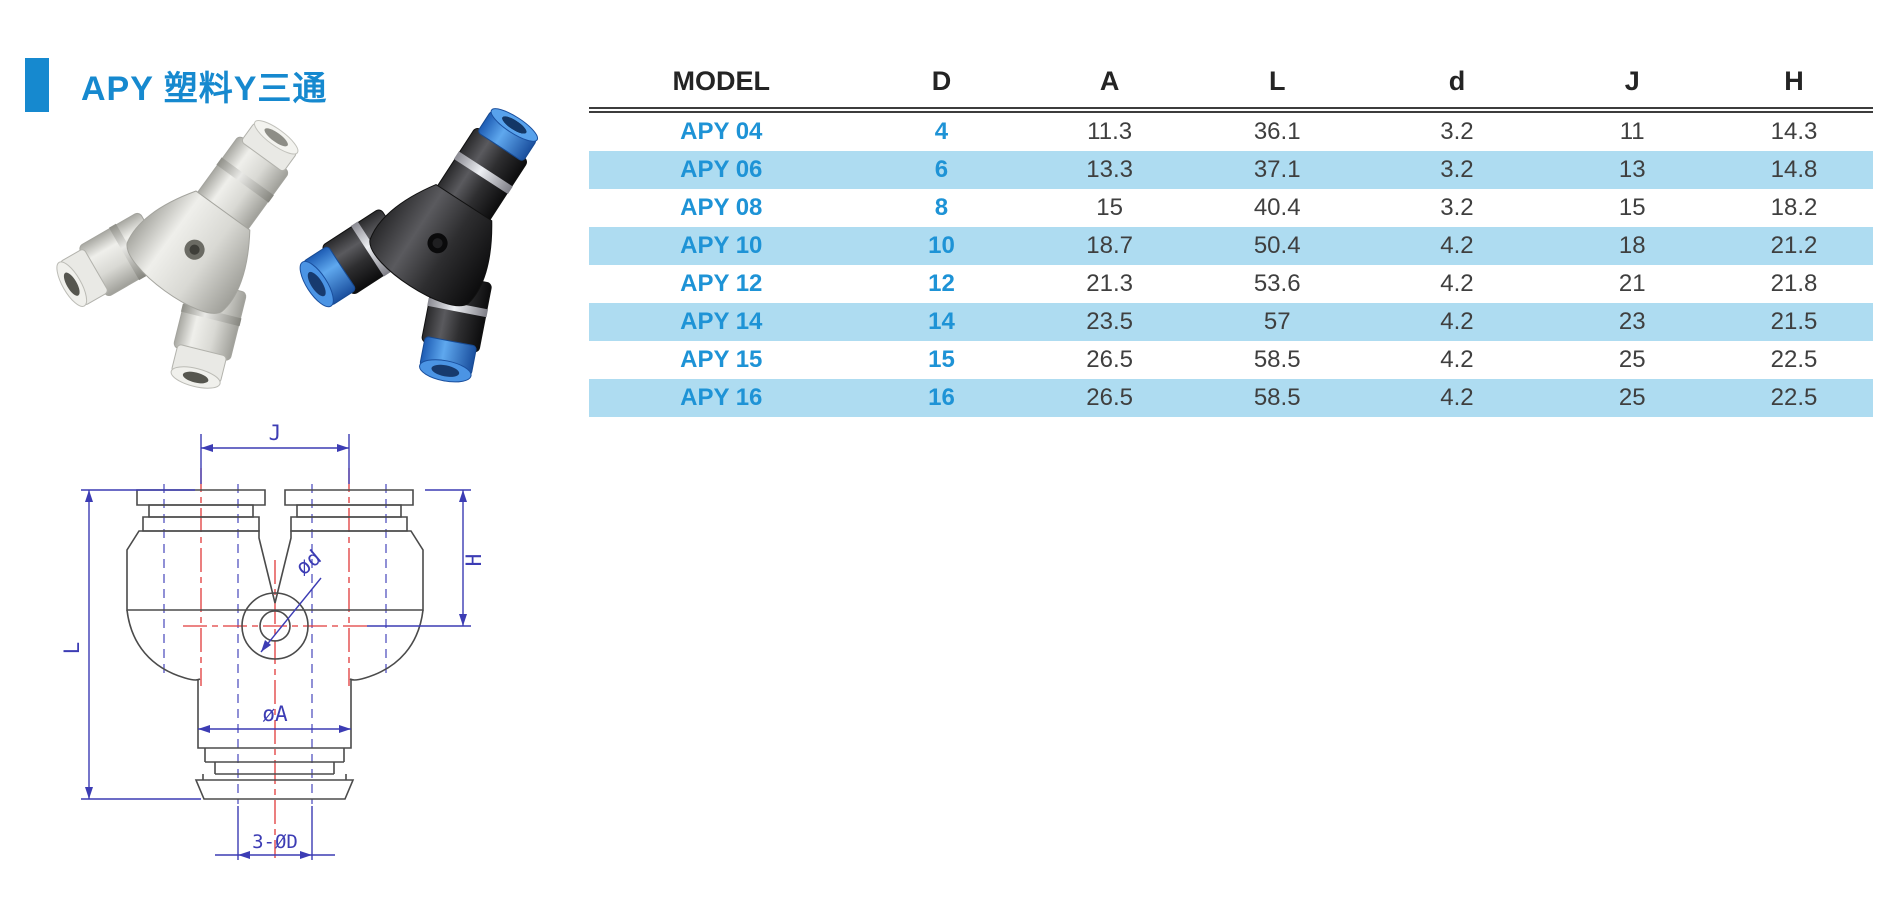 This screenshot has width=1900, height=900. I want to click on table-row: APY 14 14 23.5 57 4.2 23 21.5, so click(1231, 322).